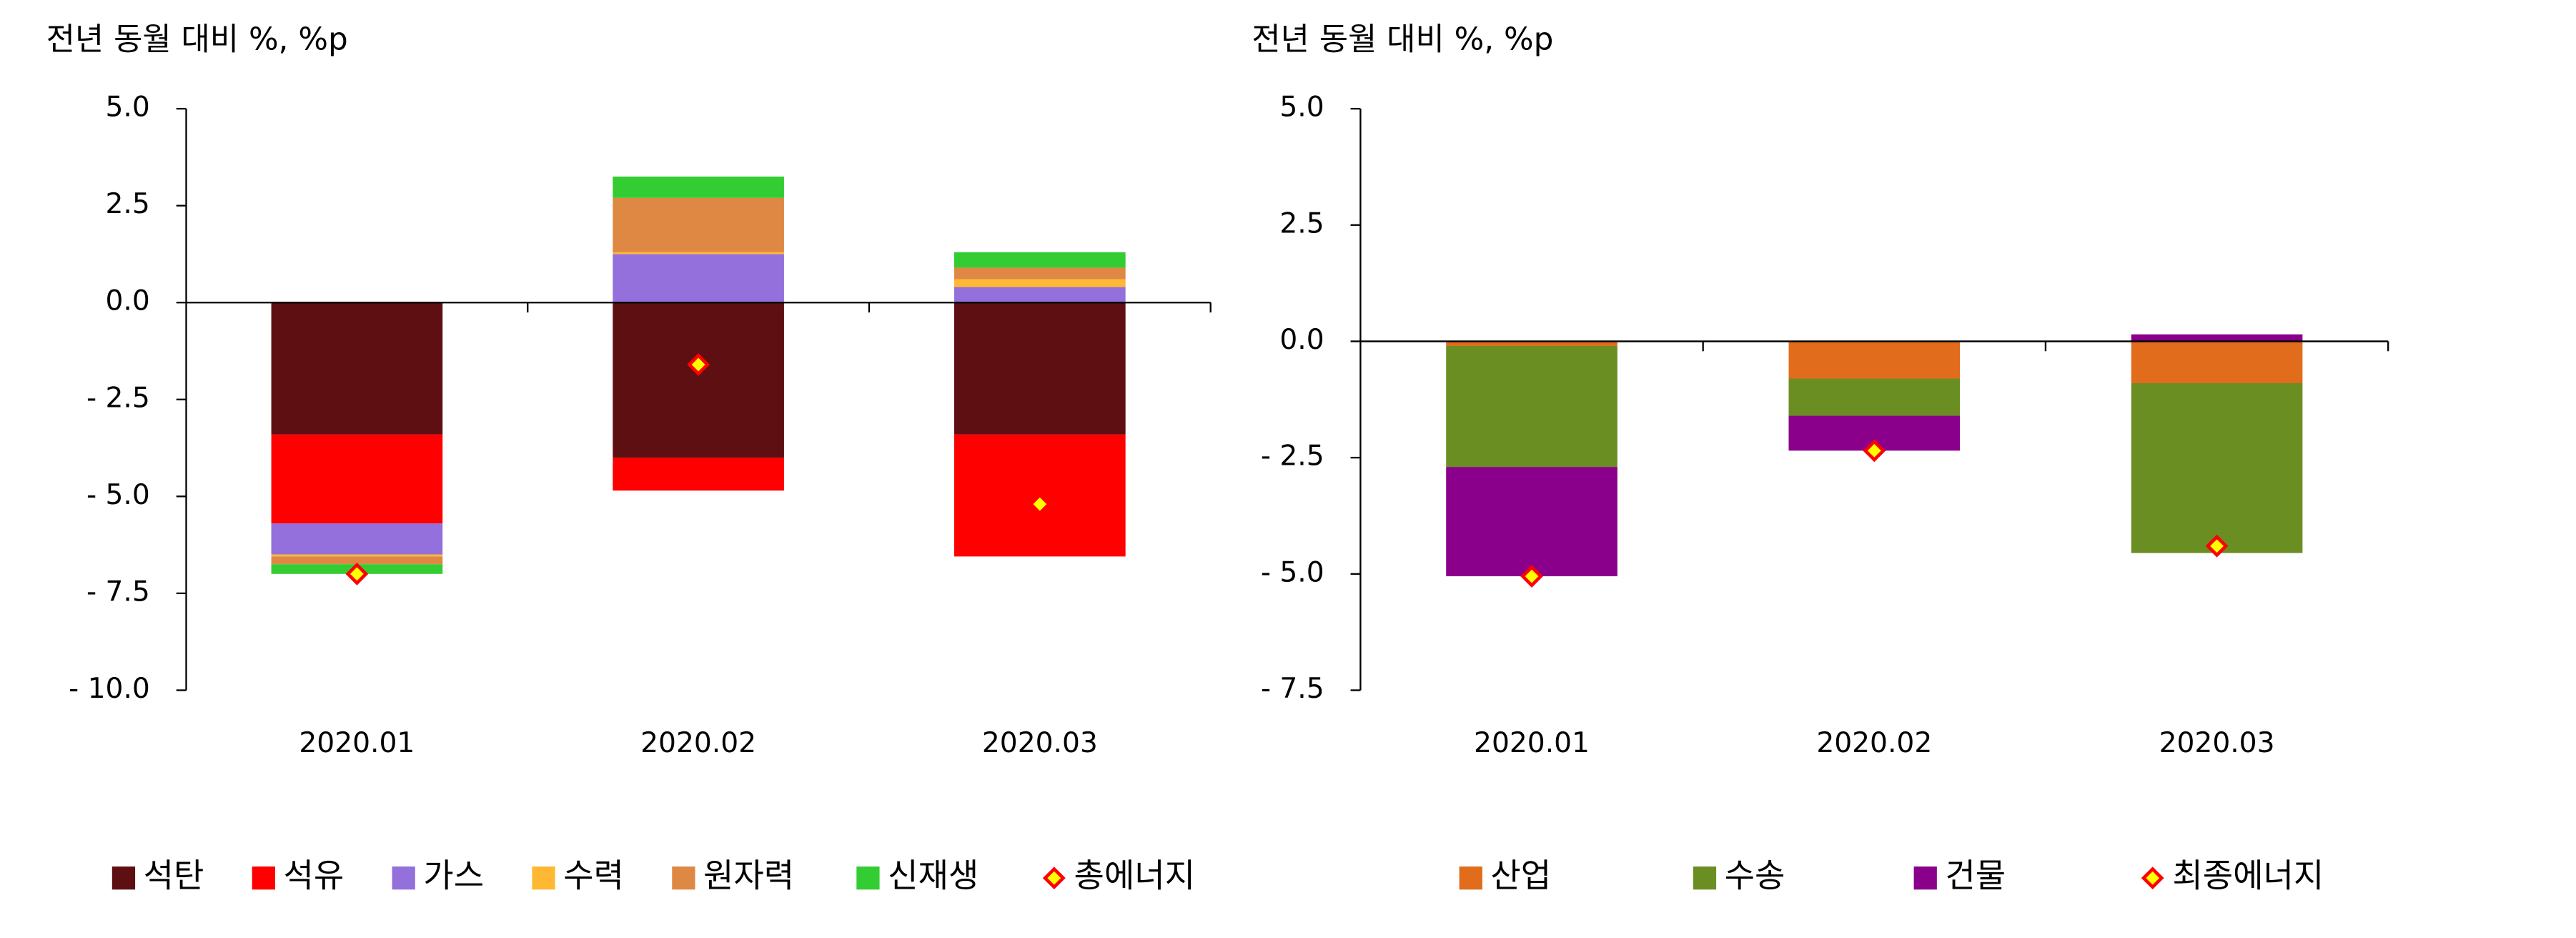 The height and width of the screenshot is (938, 2576). Describe the element at coordinates (594, 875) in the screenshot. I see `legend-label: 수력` at that location.